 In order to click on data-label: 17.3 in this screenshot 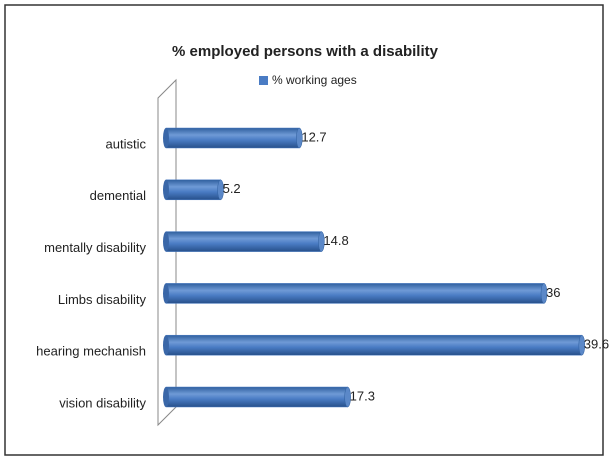, I will do `click(362, 395)`.